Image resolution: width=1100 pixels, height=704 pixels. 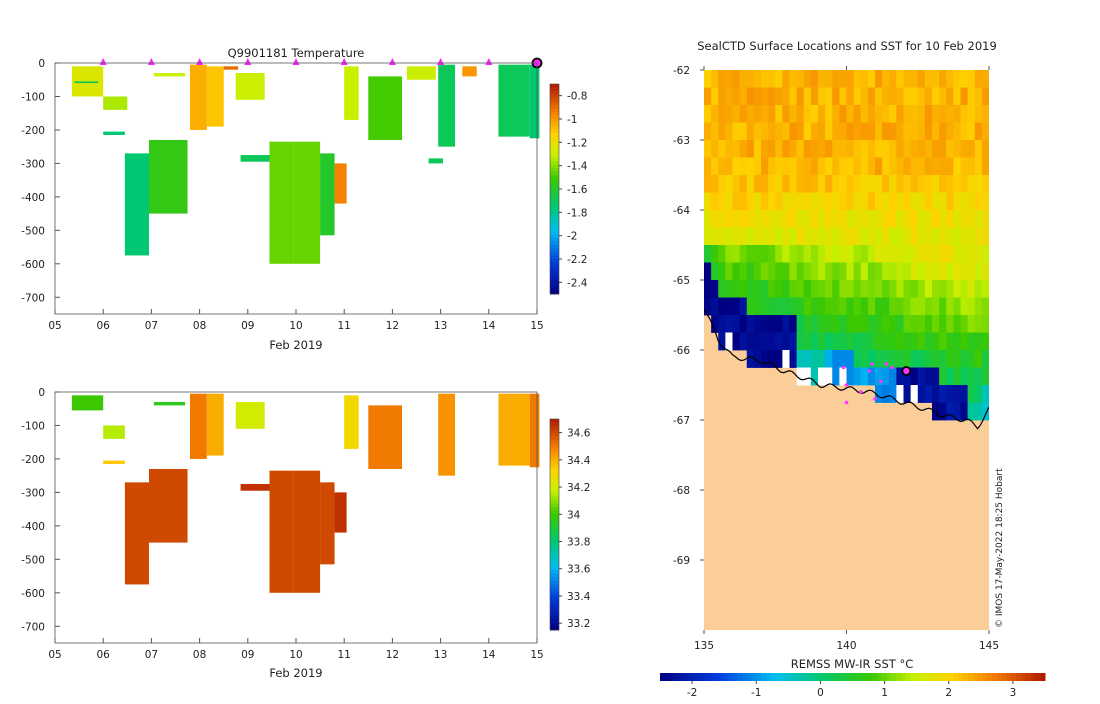 What do you see at coordinates (578, 488) in the screenshot?
I see `colorbar-tick-label: 34.2` at bounding box center [578, 488].